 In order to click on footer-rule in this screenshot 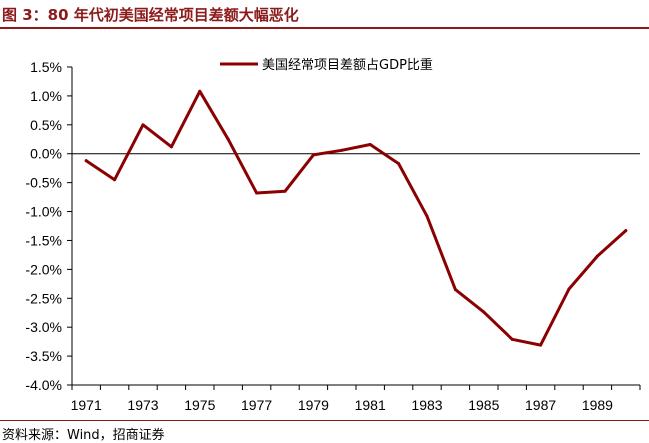, I will do `click(324, 420)`.